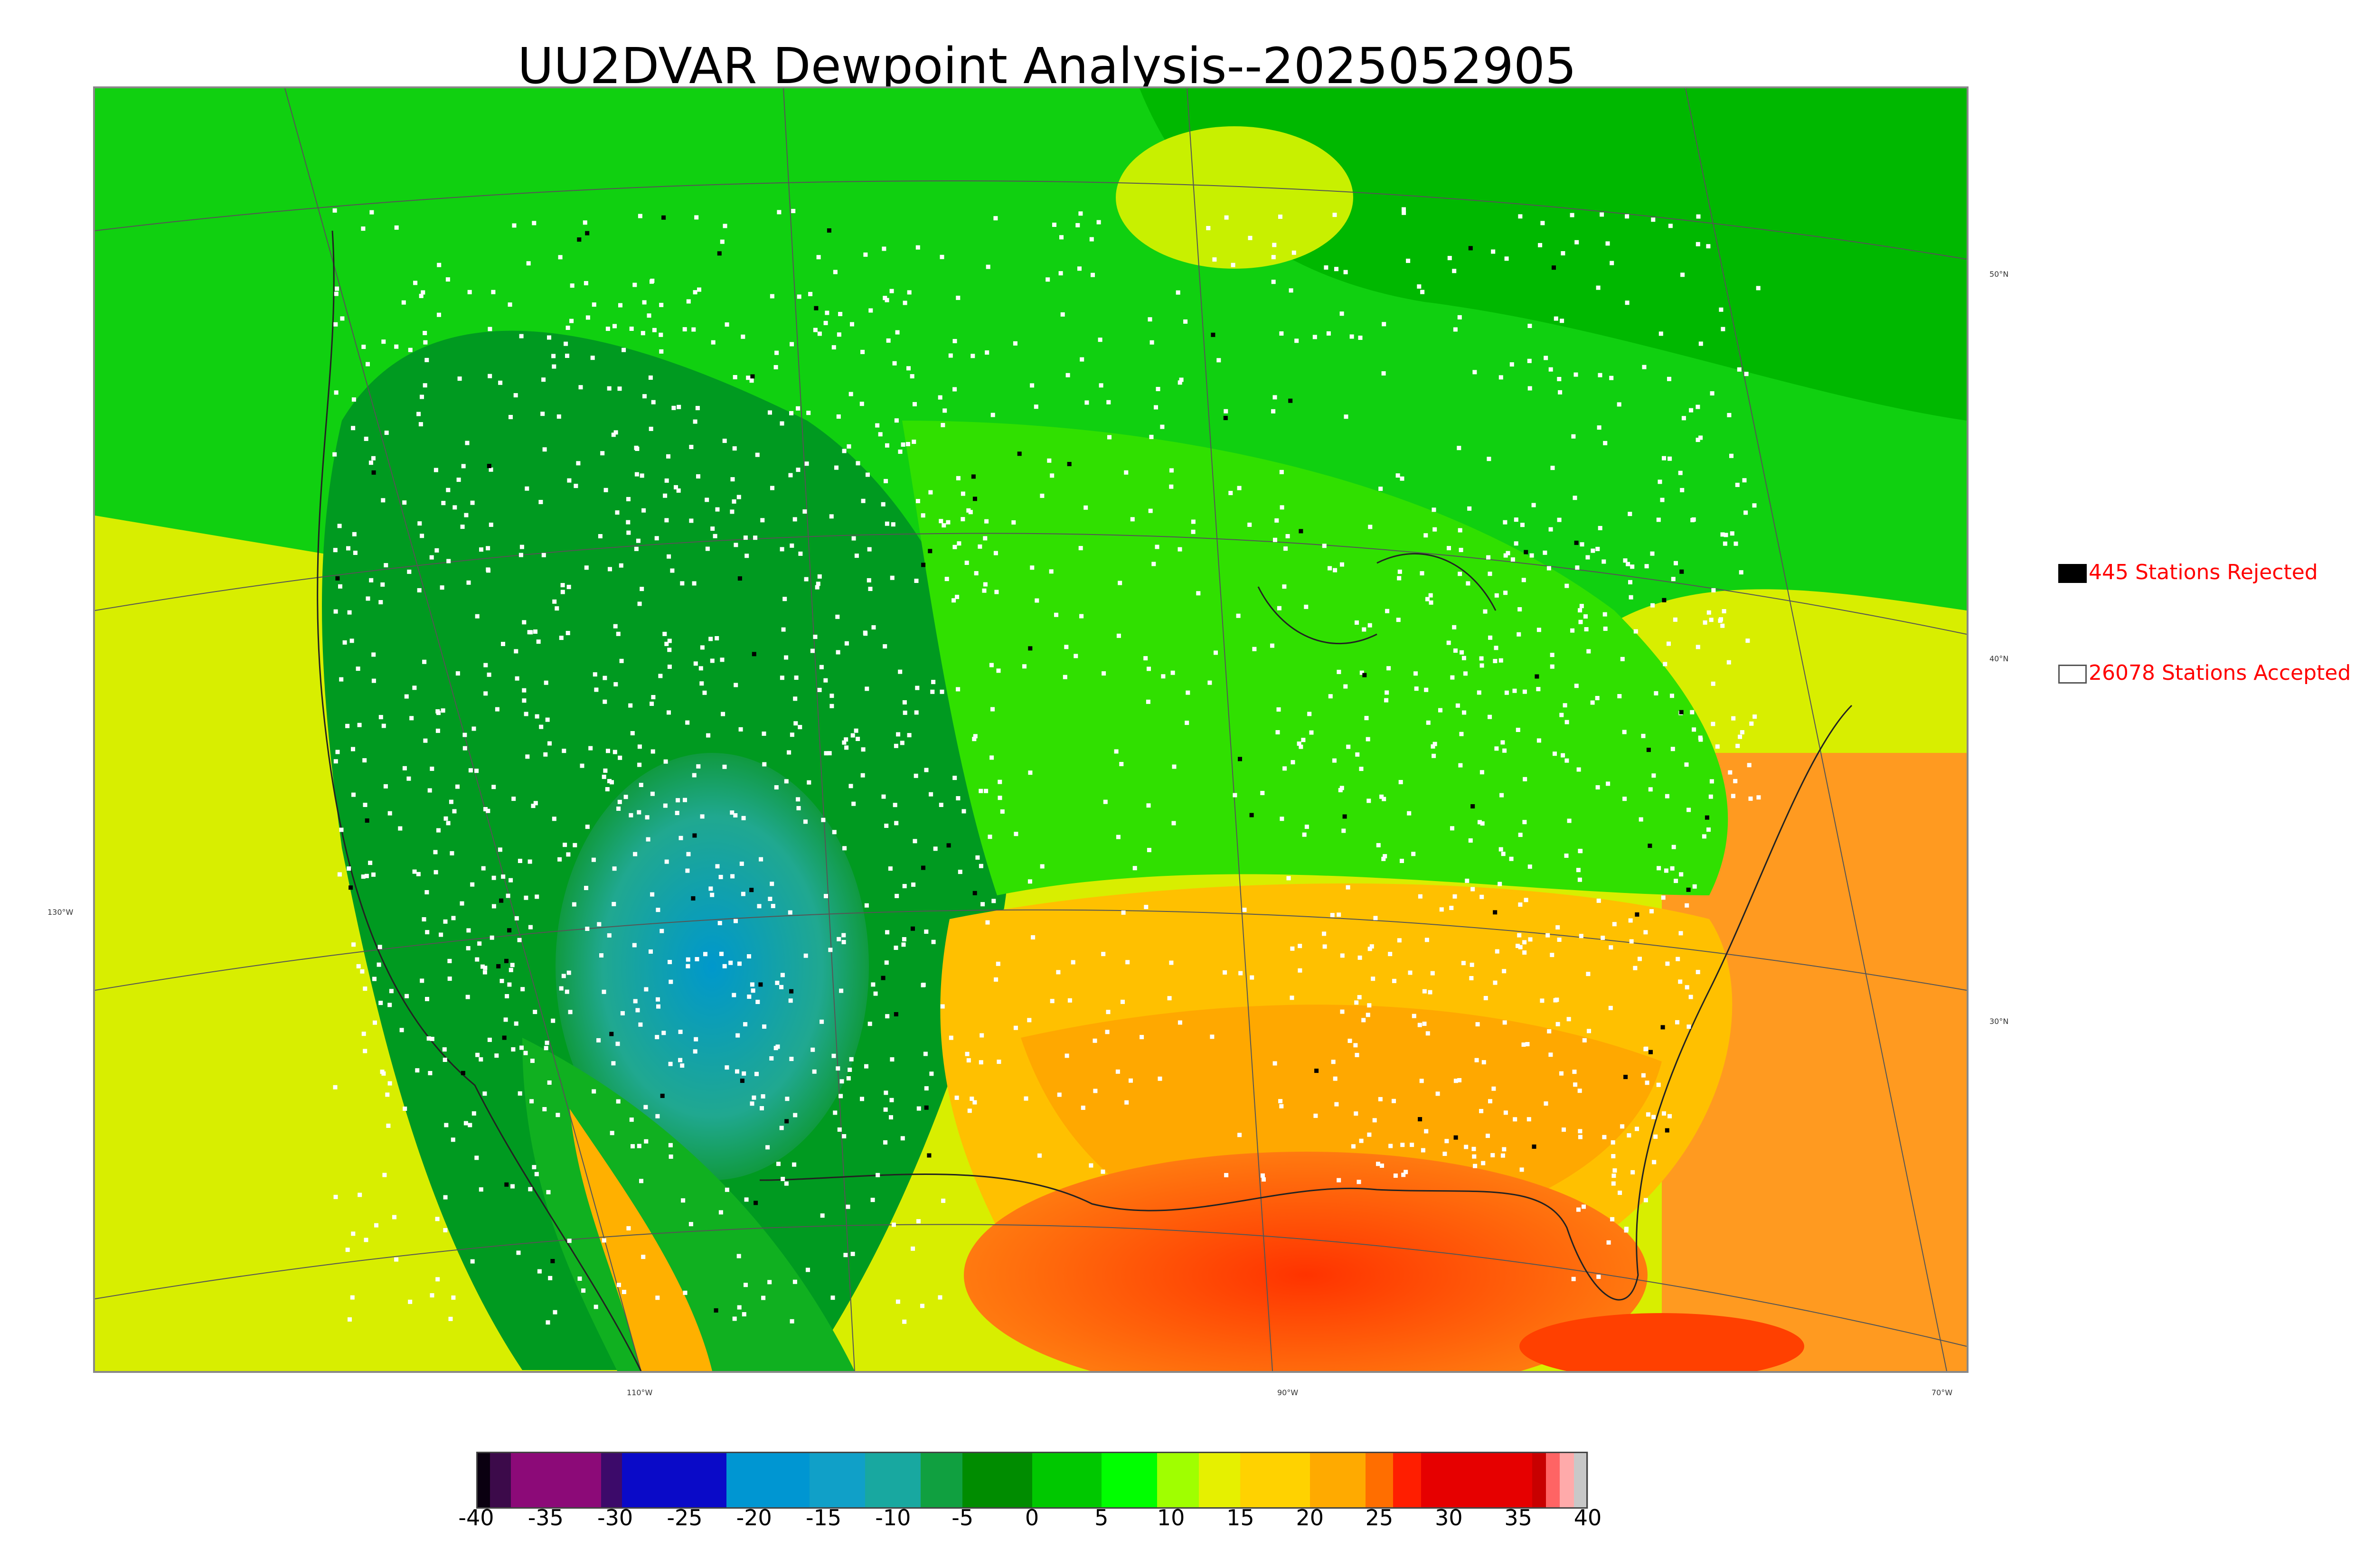 The height and width of the screenshot is (1568, 2374). Describe the element at coordinates (1315, 658) in the screenshot. I see `central-plains` at that location.